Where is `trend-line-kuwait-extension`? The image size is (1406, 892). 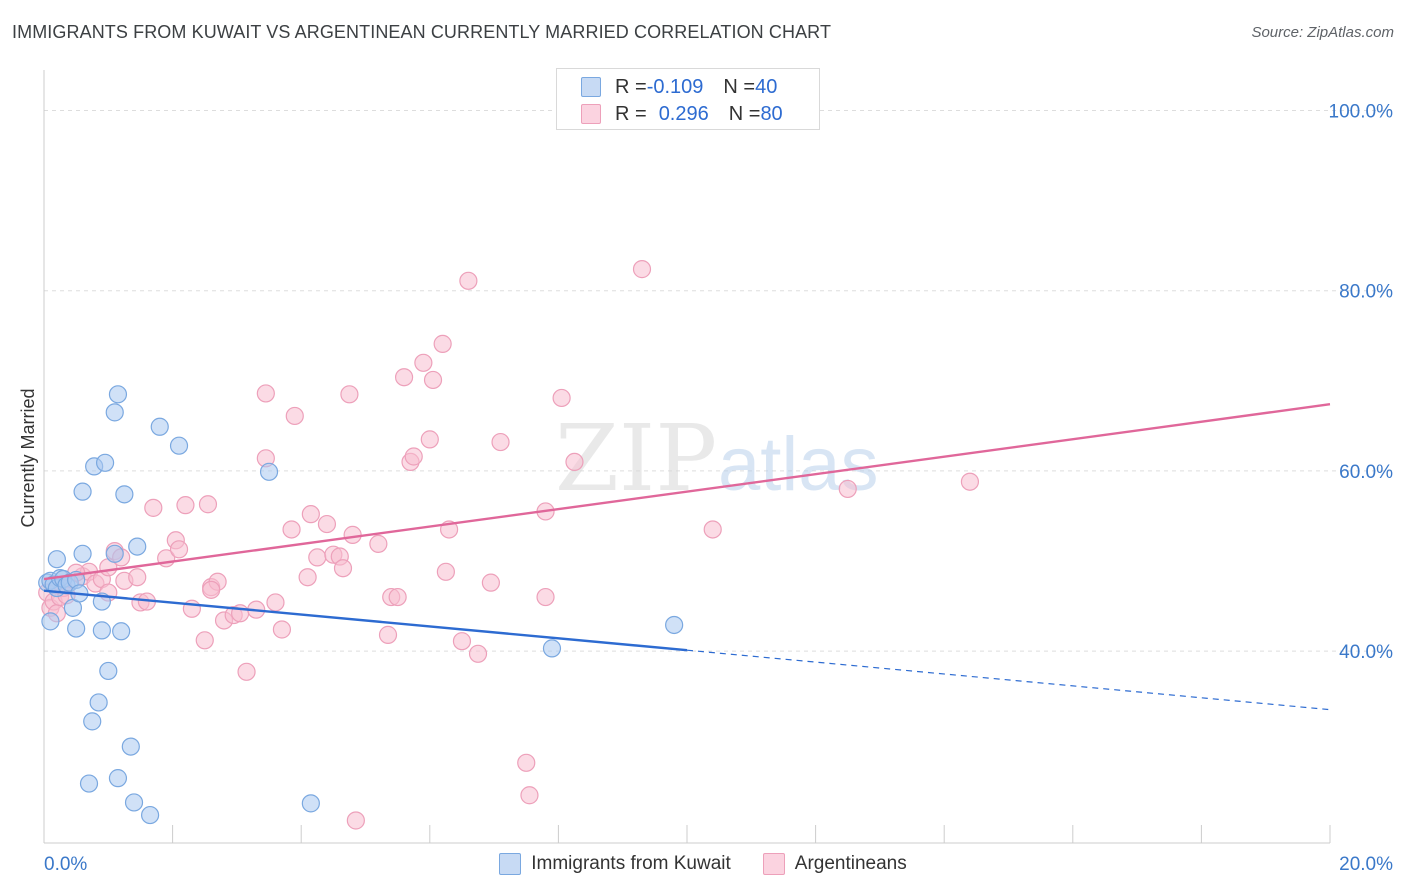 trend-line-kuwait-extension is located at coordinates (1008, 680).